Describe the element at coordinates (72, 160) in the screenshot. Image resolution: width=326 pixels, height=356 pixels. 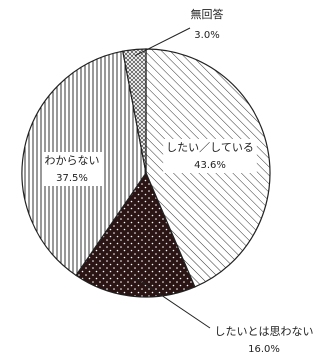
I see `slice-label-wakaranai: わからない` at that location.